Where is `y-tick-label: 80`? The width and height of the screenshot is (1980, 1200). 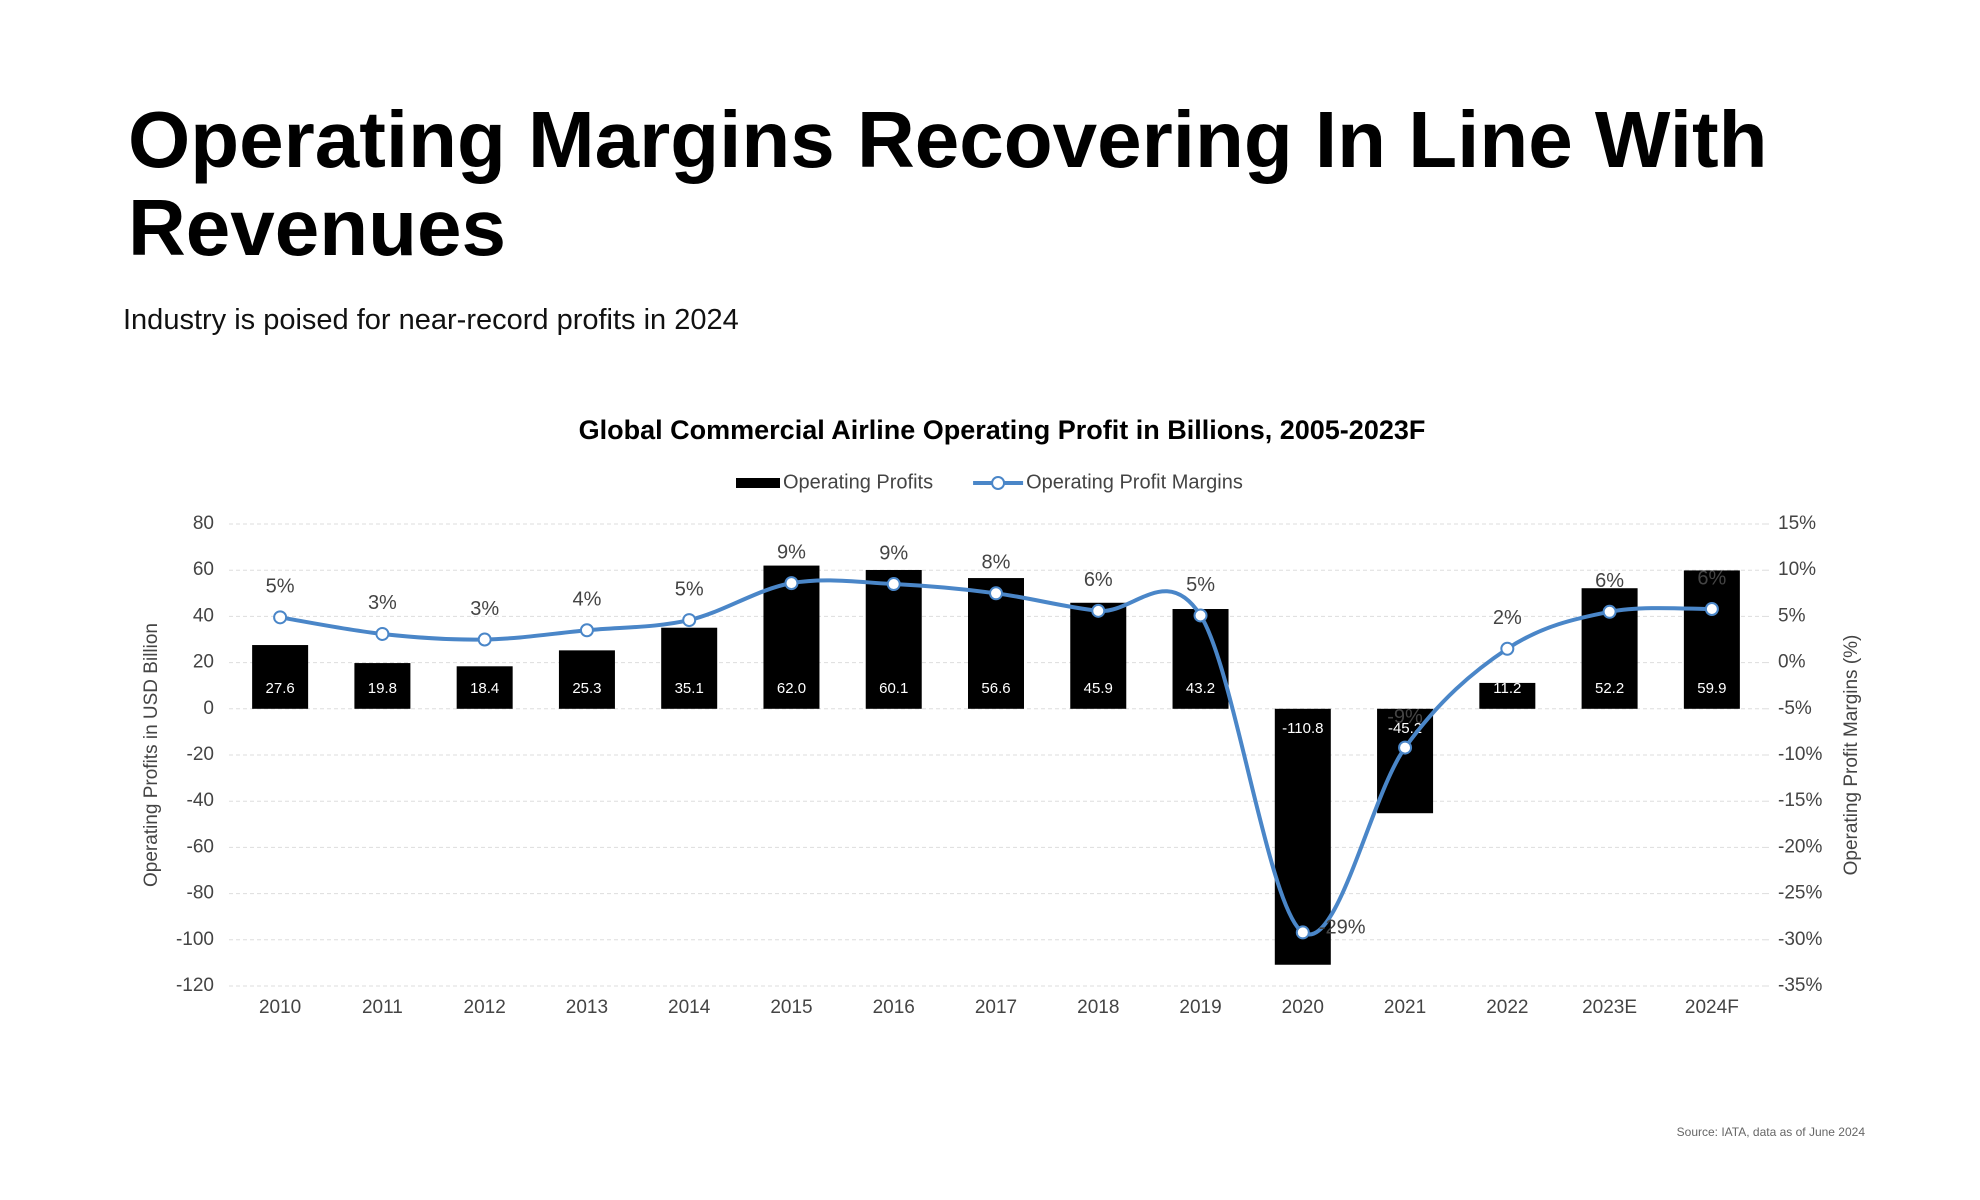
y-tick-label: 80 is located at coordinates (203, 523).